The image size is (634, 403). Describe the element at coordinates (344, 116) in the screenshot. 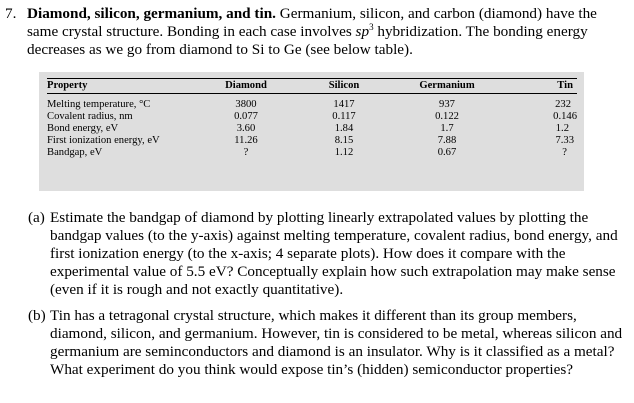

I see `cell-silicon: 0.117` at that location.